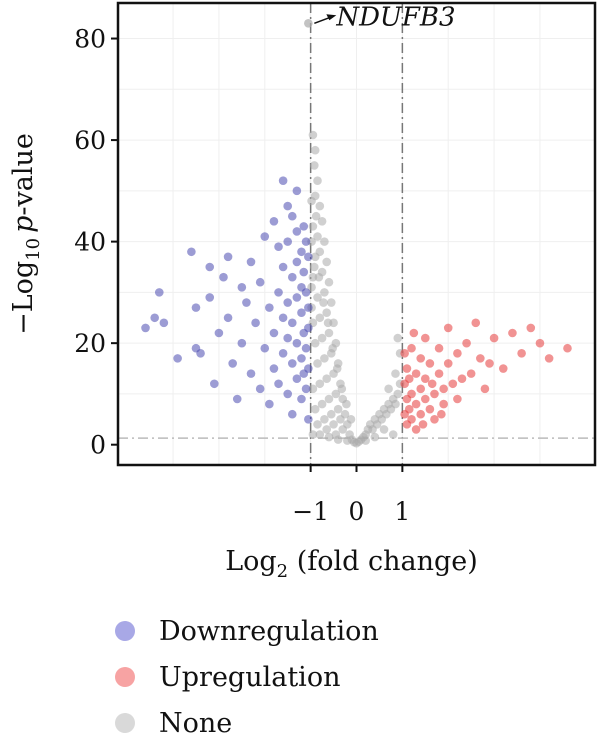 The width and height of the screenshot is (600, 746). What do you see at coordinates (322, 20) in the screenshot?
I see `annotation-arrow-line` at bounding box center [322, 20].